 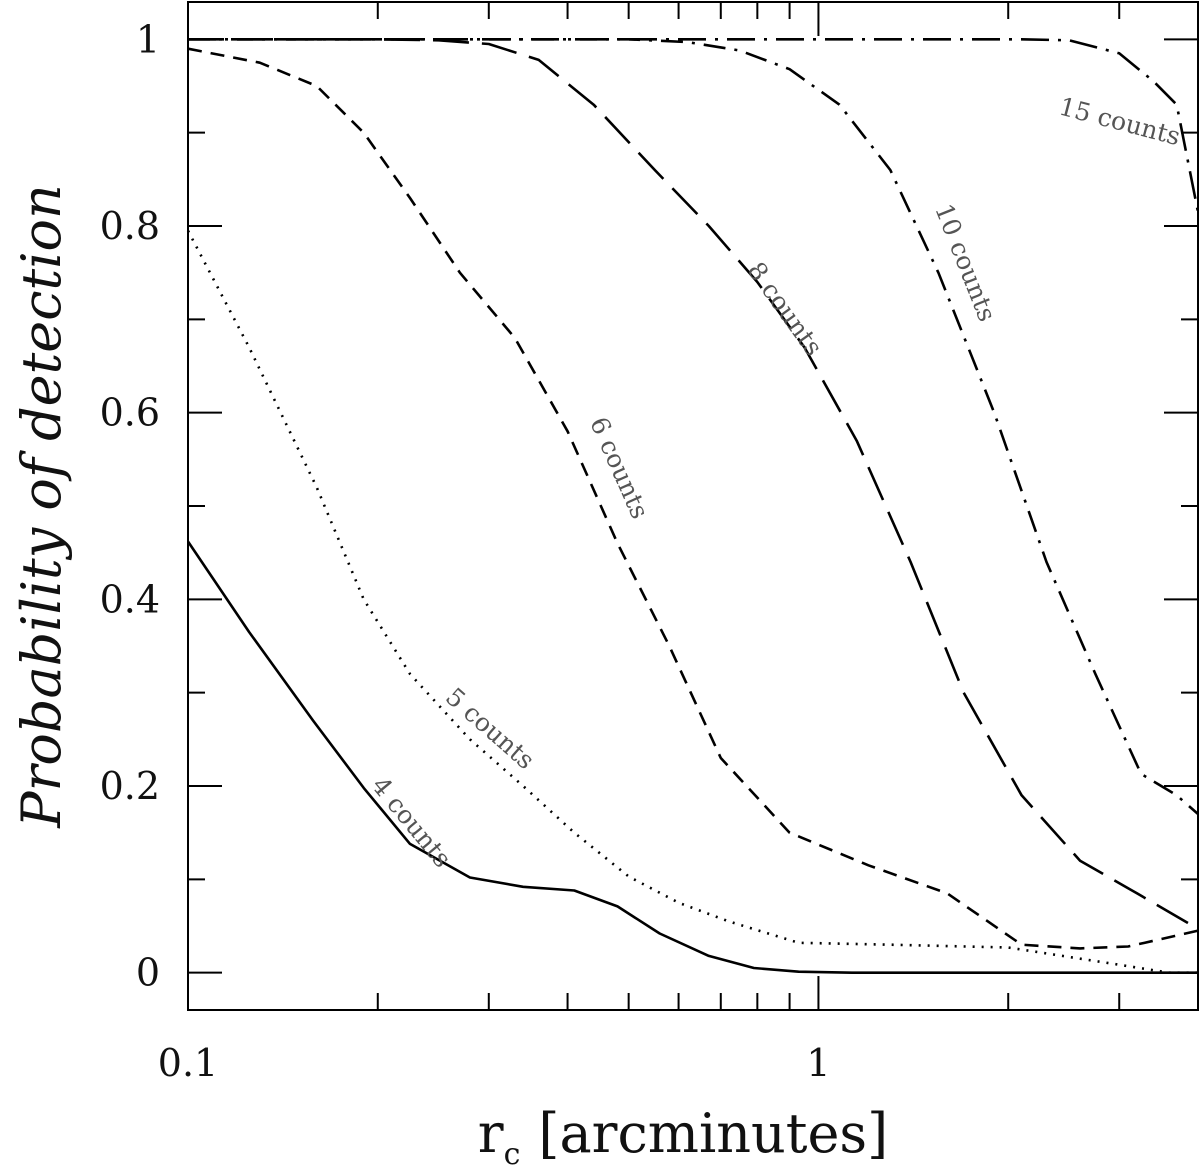 I want to click on y-tick-label: 1, so click(x=148, y=39).